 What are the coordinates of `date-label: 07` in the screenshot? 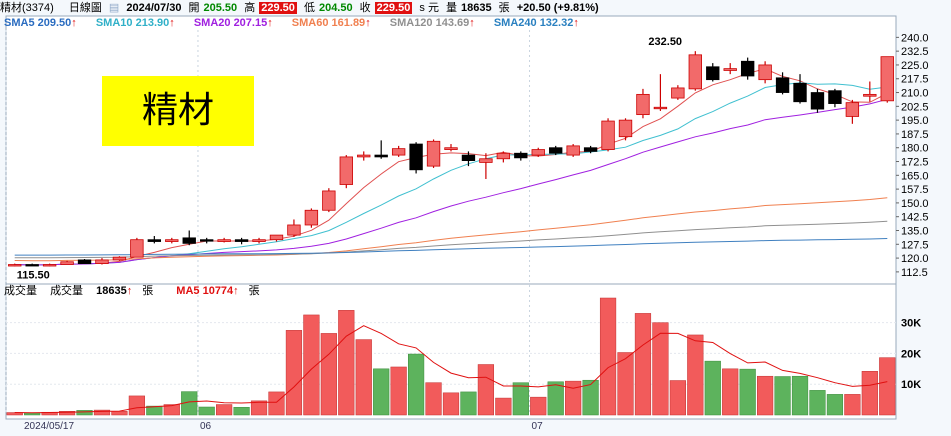 It's located at (538, 426).